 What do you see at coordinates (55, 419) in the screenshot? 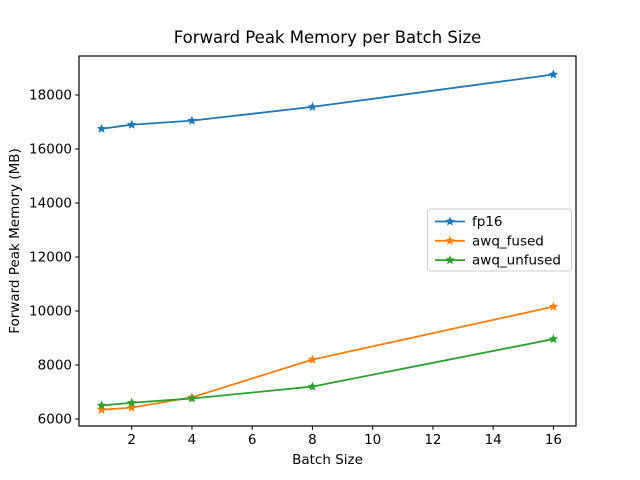
I see `y-tick-label: 6000` at bounding box center [55, 419].